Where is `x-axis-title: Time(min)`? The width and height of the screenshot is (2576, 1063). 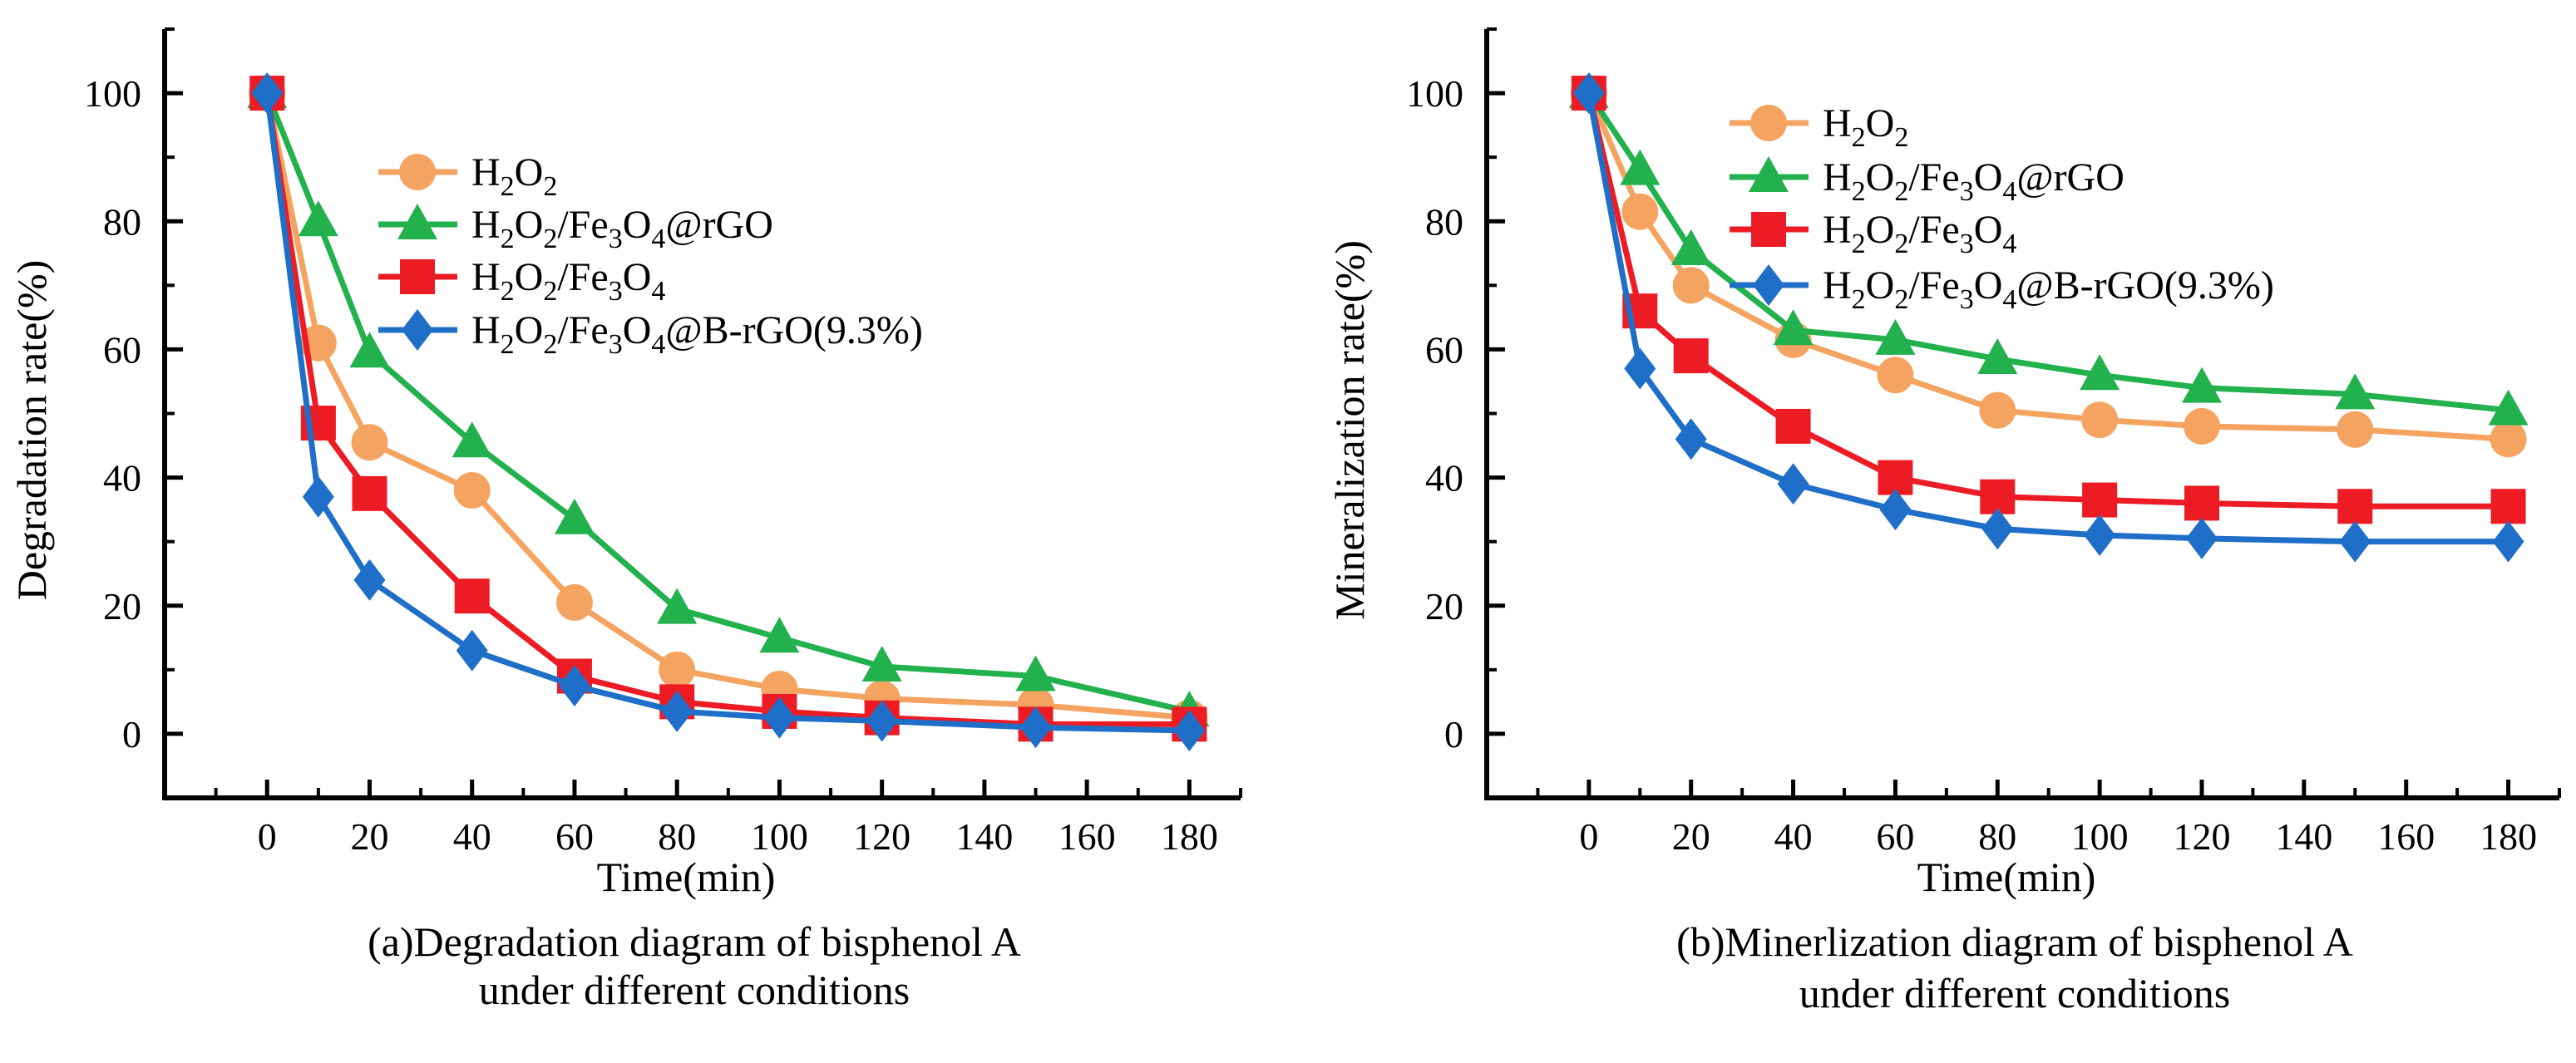 x-axis-title: Time(min) is located at coordinates (686, 877).